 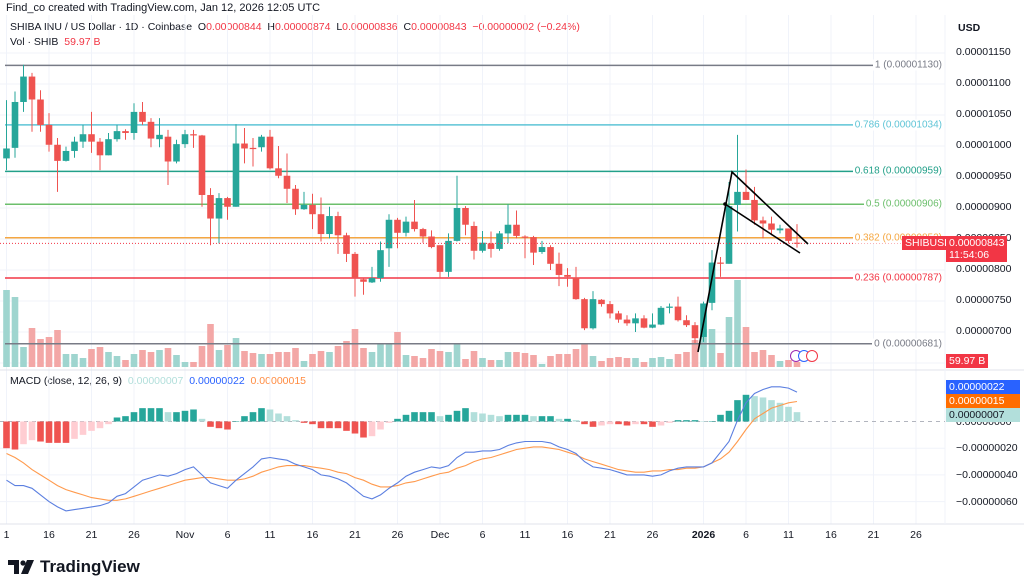 I want to click on time-tick-label: 11, so click(x=525, y=535).